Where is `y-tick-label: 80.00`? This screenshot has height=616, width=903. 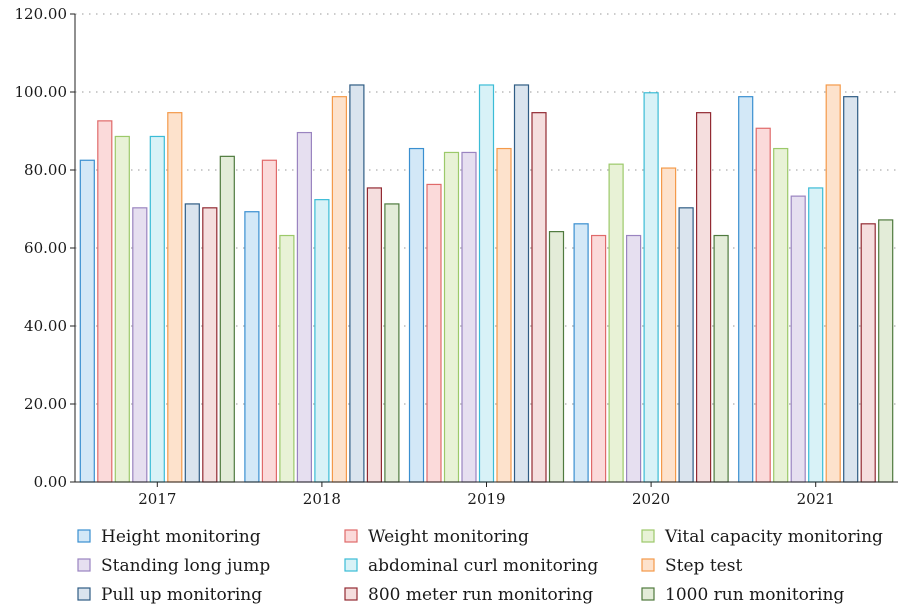
y-tick-label: 80.00 is located at coordinates (45, 170).